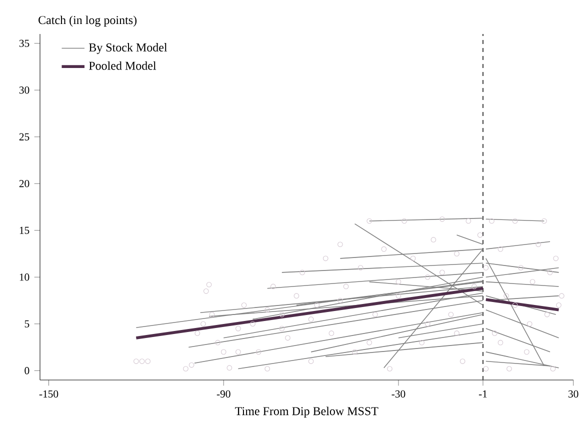  I want to click on x-tick-label: -30, so click(399, 394).